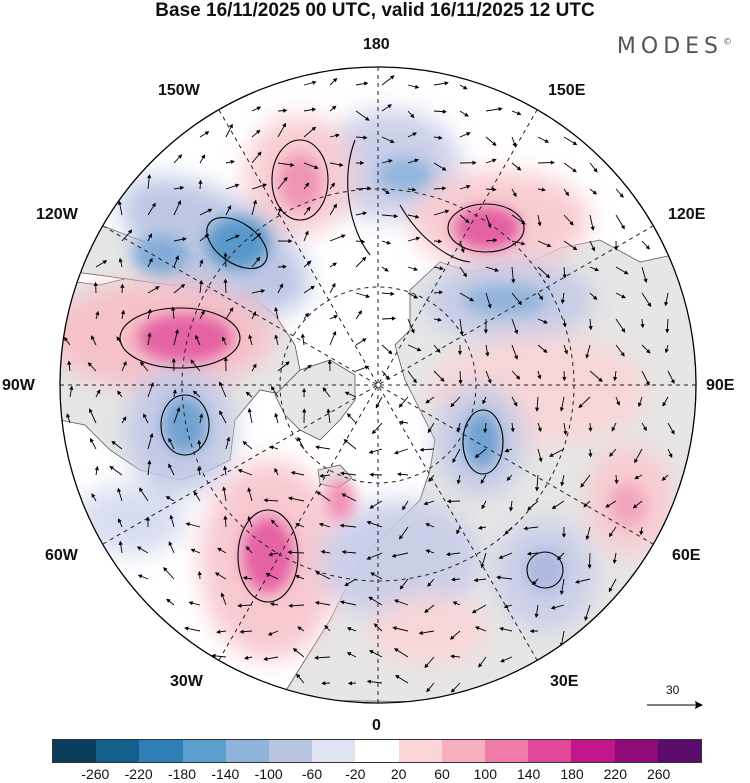 Image resolution: width=750 pixels, height=783 pixels. Describe the element at coordinates (138, 774) in the screenshot. I see `colorbar-tick-label: -220` at that location.